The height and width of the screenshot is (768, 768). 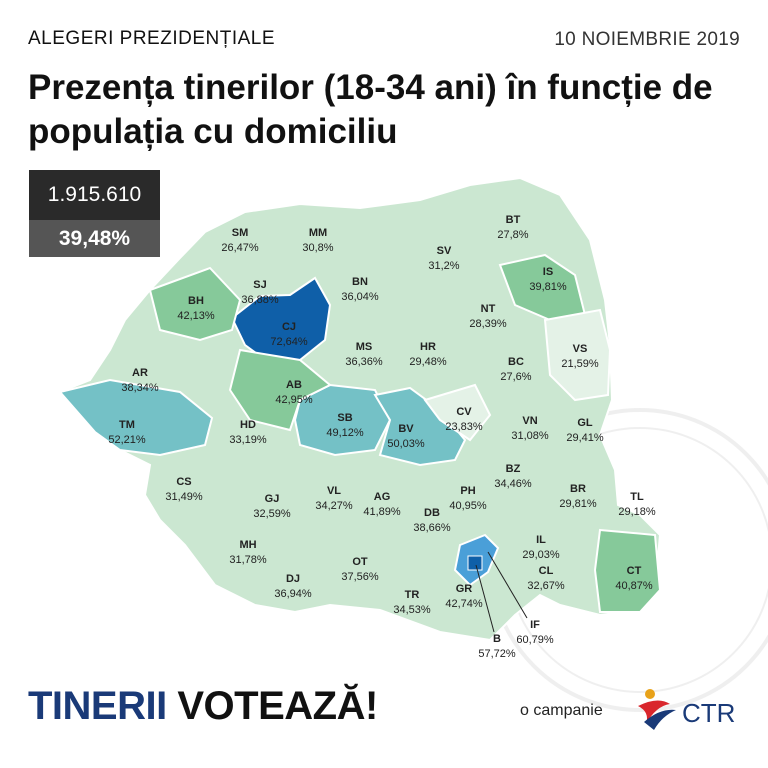 What do you see at coordinates (240, 233) in the screenshot?
I see `county-code-SM: SM` at bounding box center [240, 233].